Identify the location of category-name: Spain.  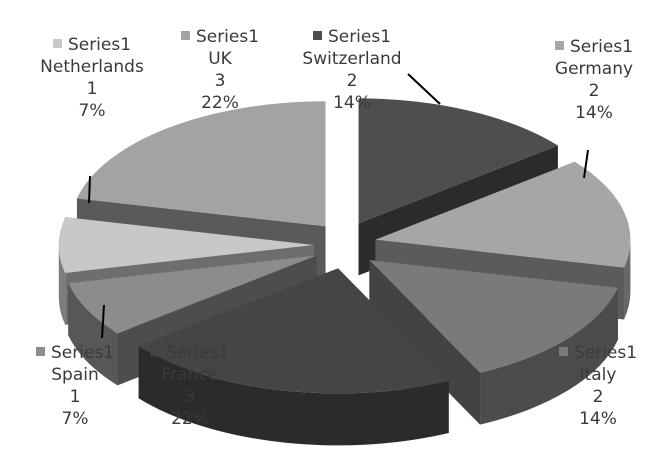
(75, 375).